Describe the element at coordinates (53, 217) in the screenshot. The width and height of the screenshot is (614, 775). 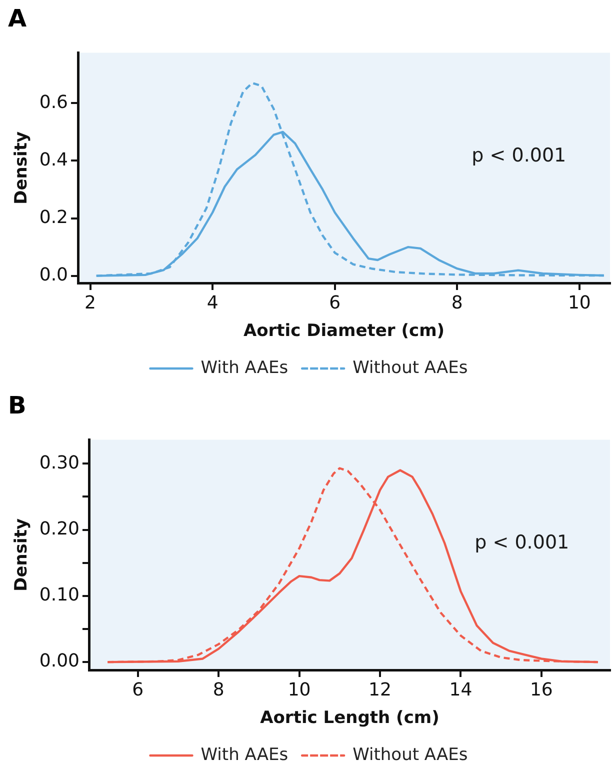
I see `y-tick-label: 0.2` at that location.